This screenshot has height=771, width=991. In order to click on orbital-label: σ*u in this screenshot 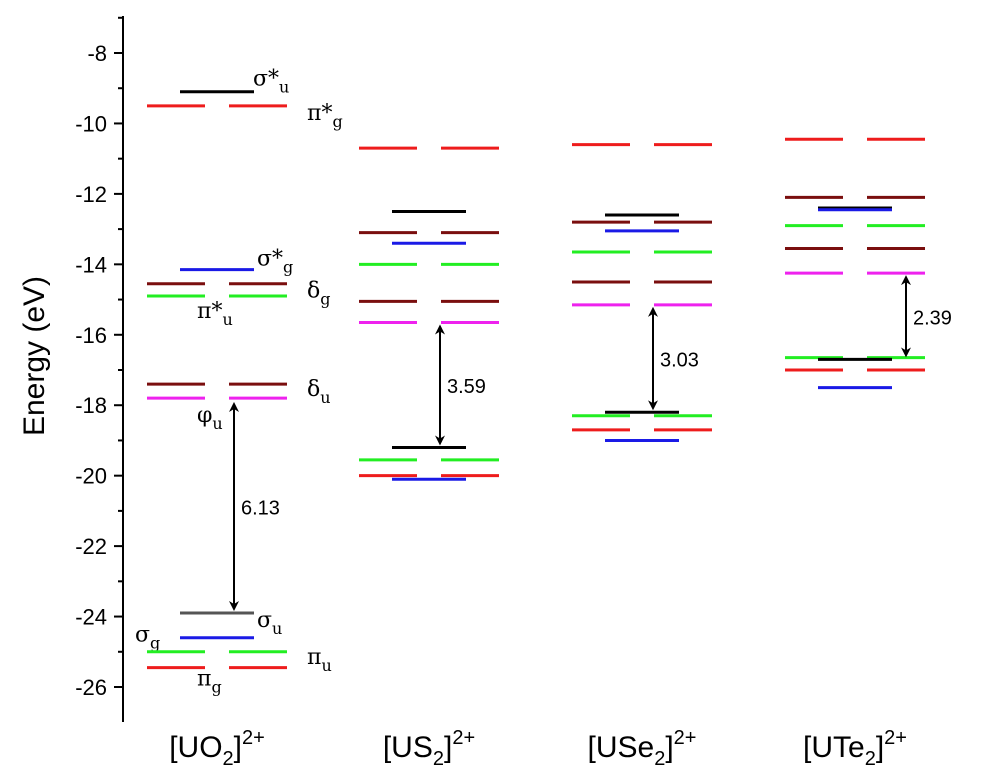, I will do `click(271, 82)`.